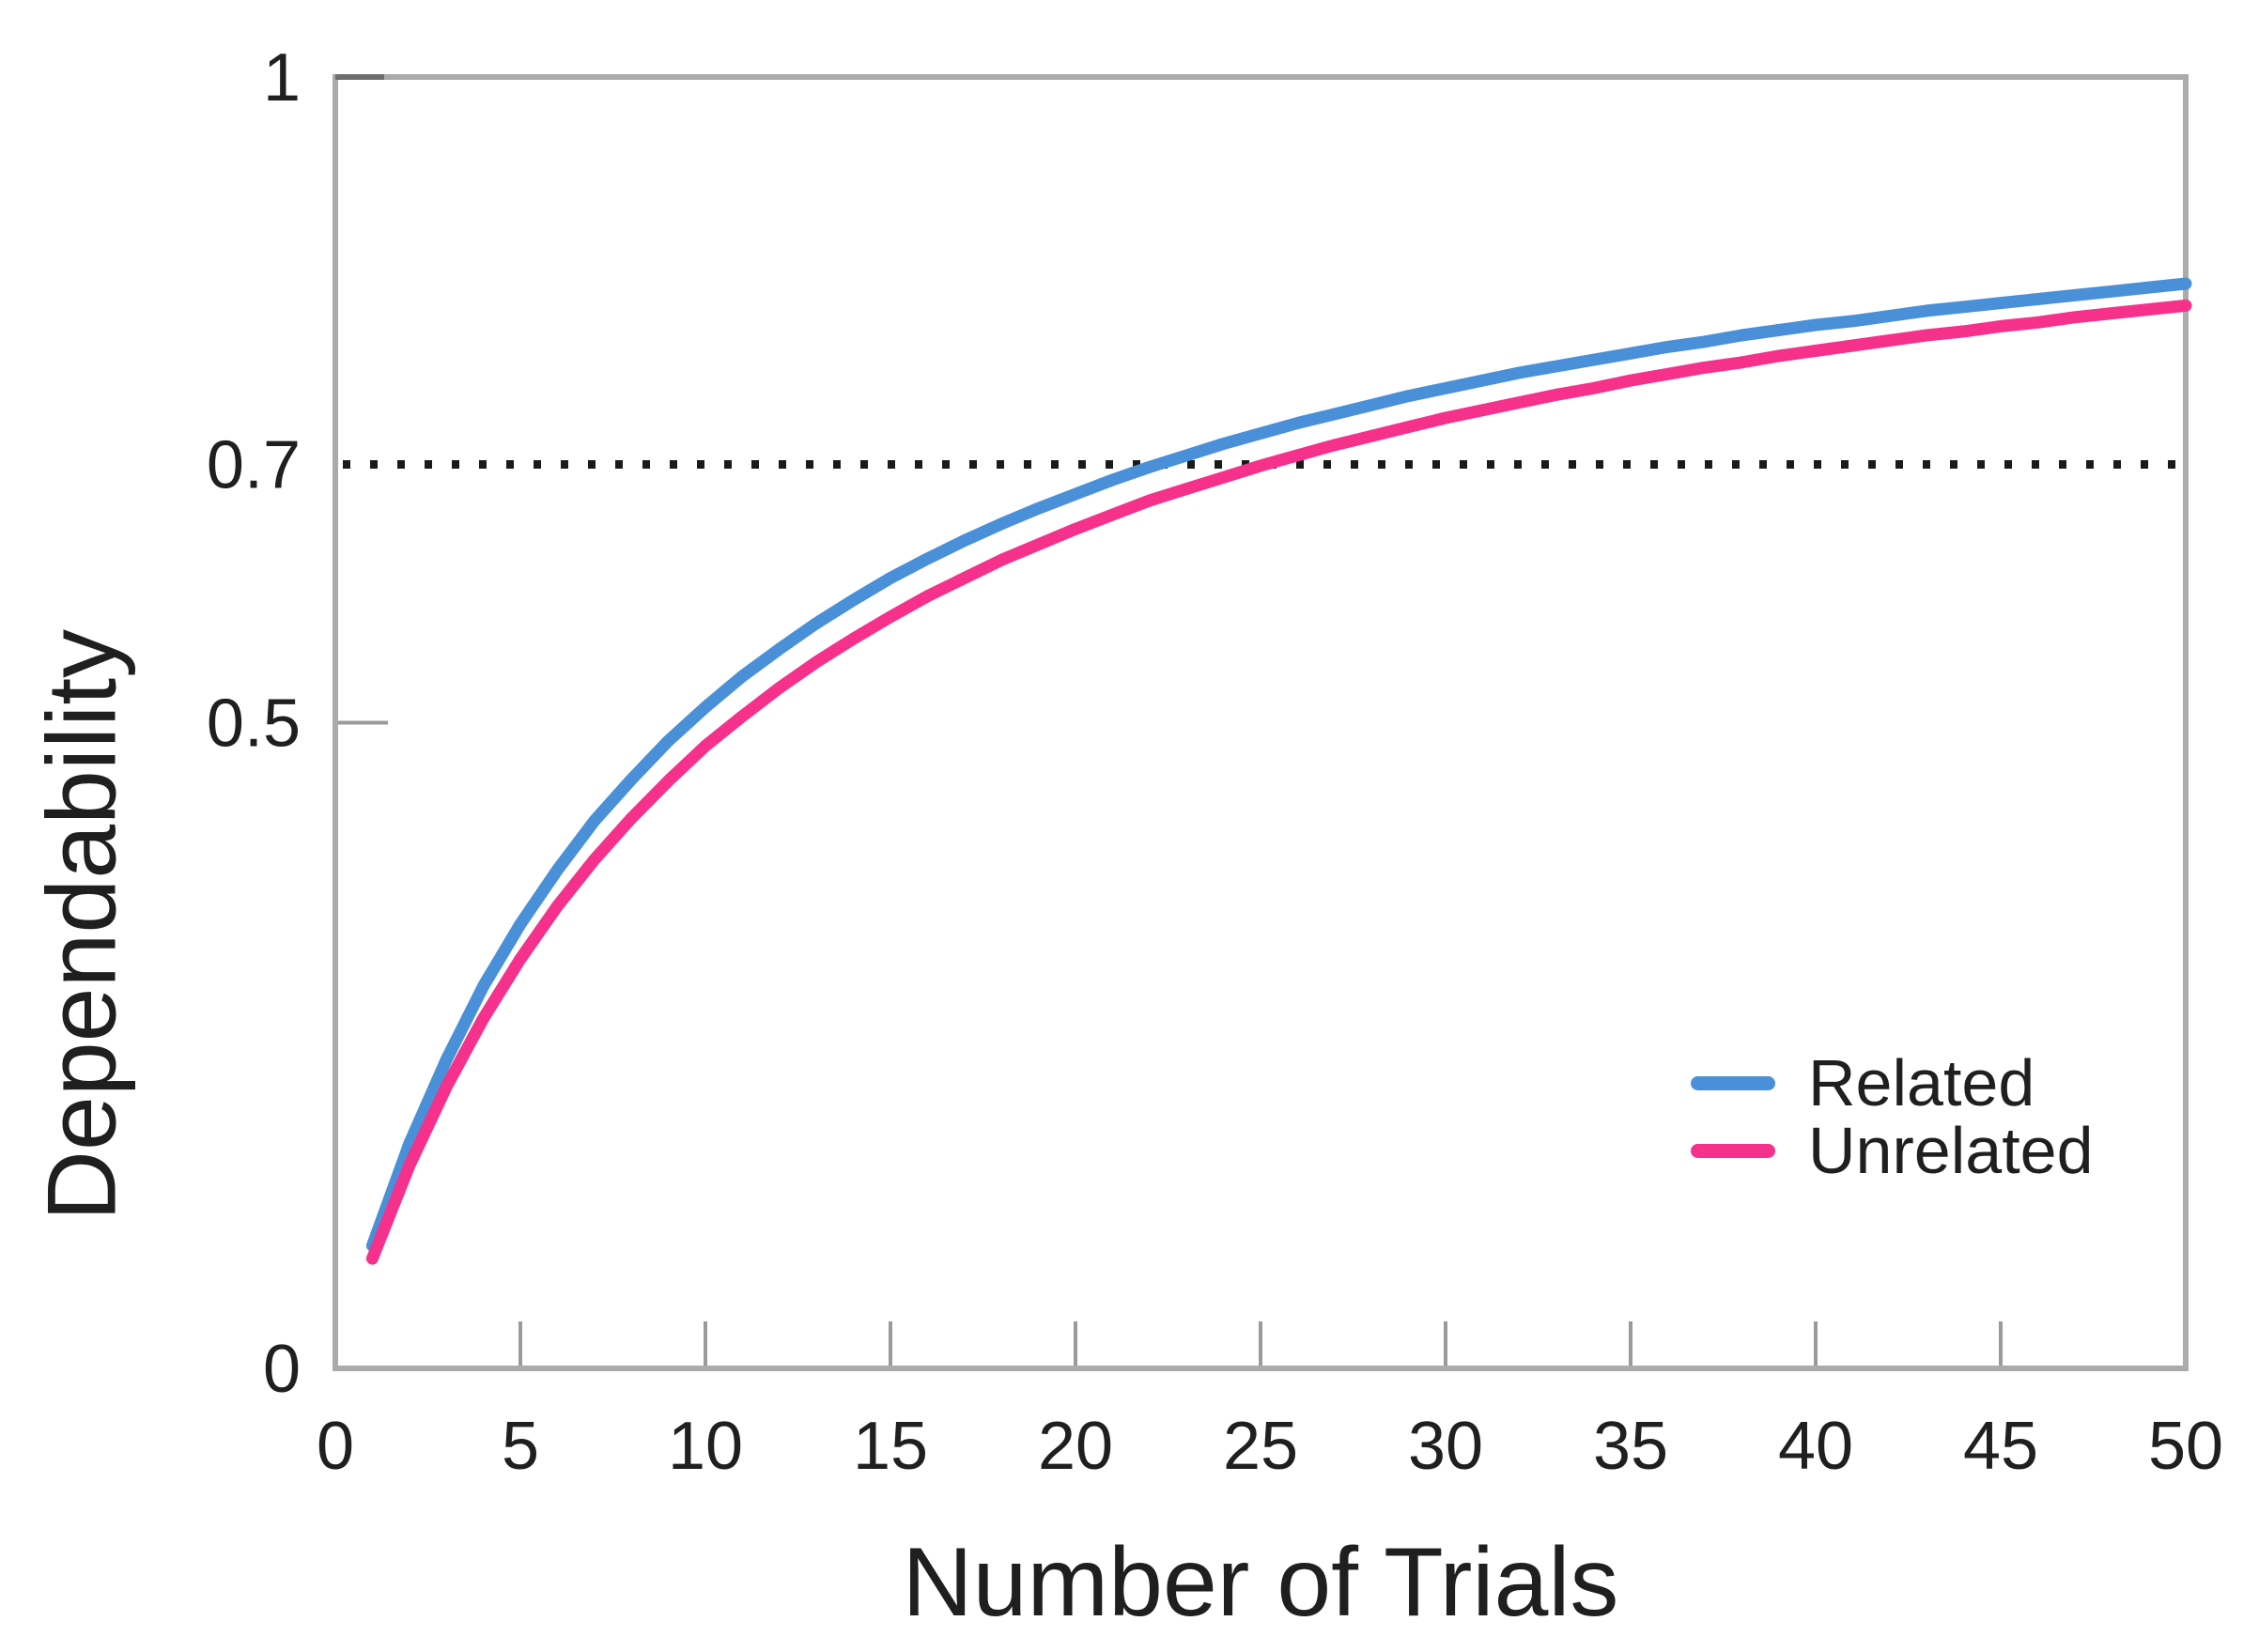 The height and width of the screenshot is (1652, 2259). Describe the element at coordinates (1733, 1082) in the screenshot. I see `related-line-swatch` at that location.